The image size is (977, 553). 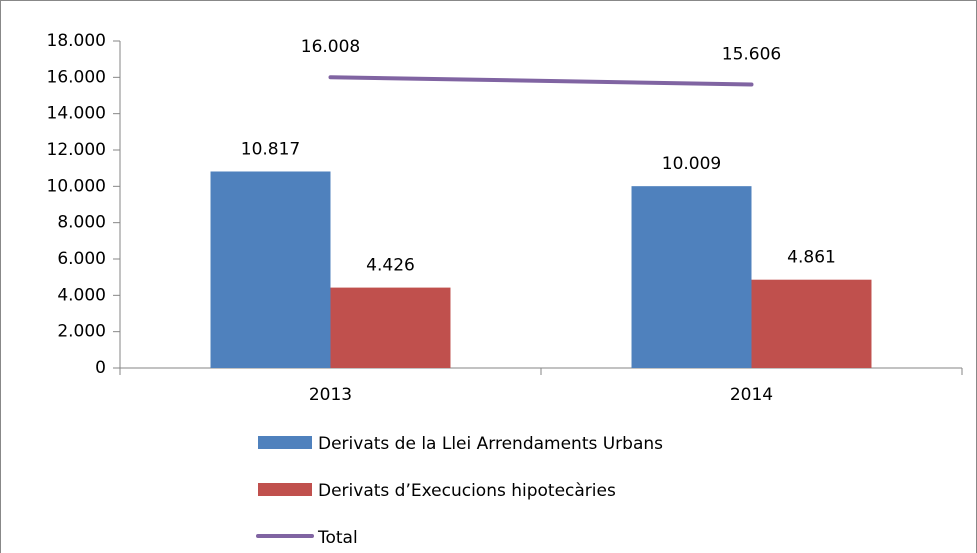 I want to click on y-tick-label: 6.000, so click(x=81, y=259).